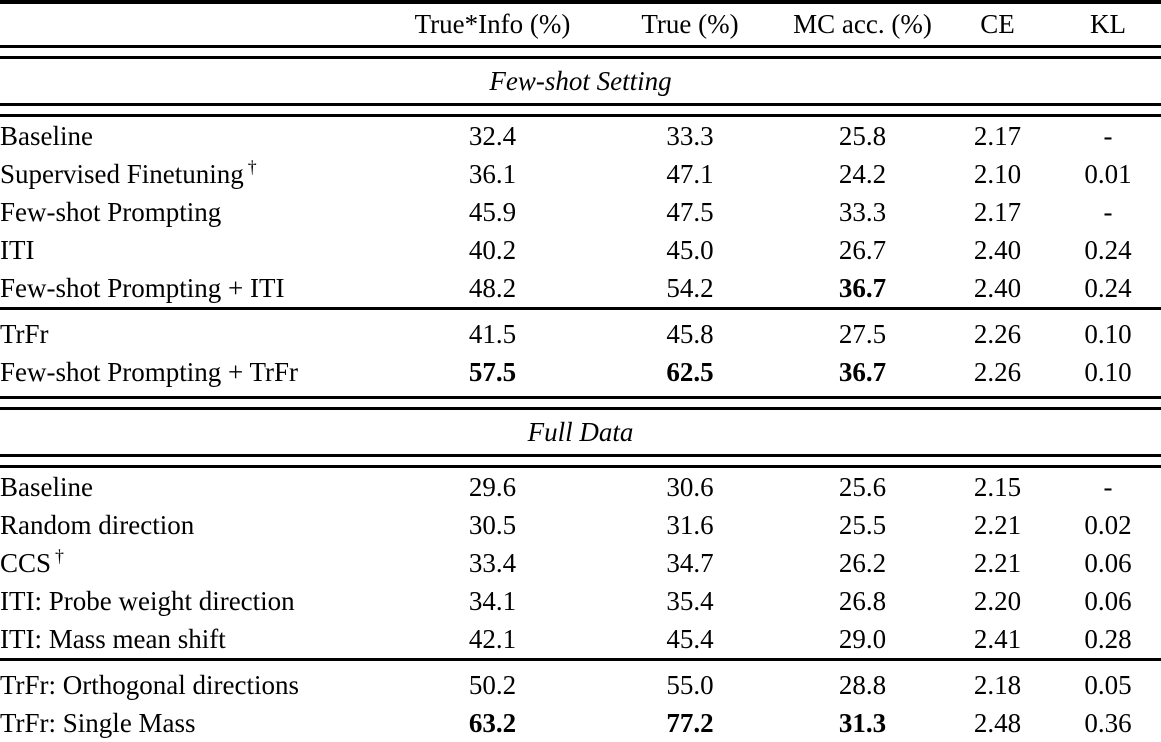 The height and width of the screenshot is (742, 1161). What do you see at coordinates (24, 333) in the screenshot?
I see `row-label: TrFr` at bounding box center [24, 333].